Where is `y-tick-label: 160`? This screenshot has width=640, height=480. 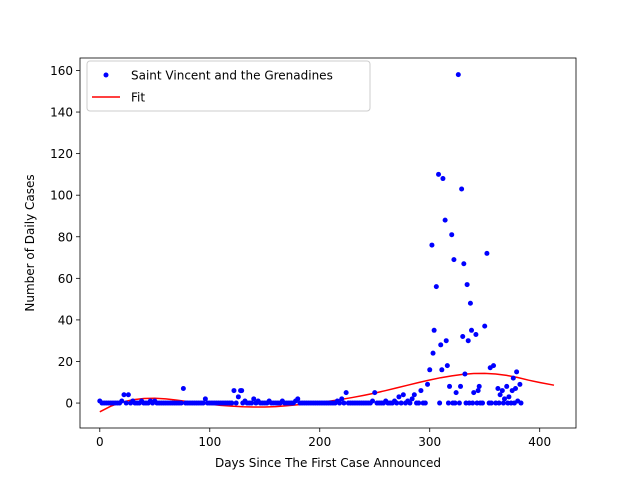 y-tick-label: 160 is located at coordinates (61, 71).